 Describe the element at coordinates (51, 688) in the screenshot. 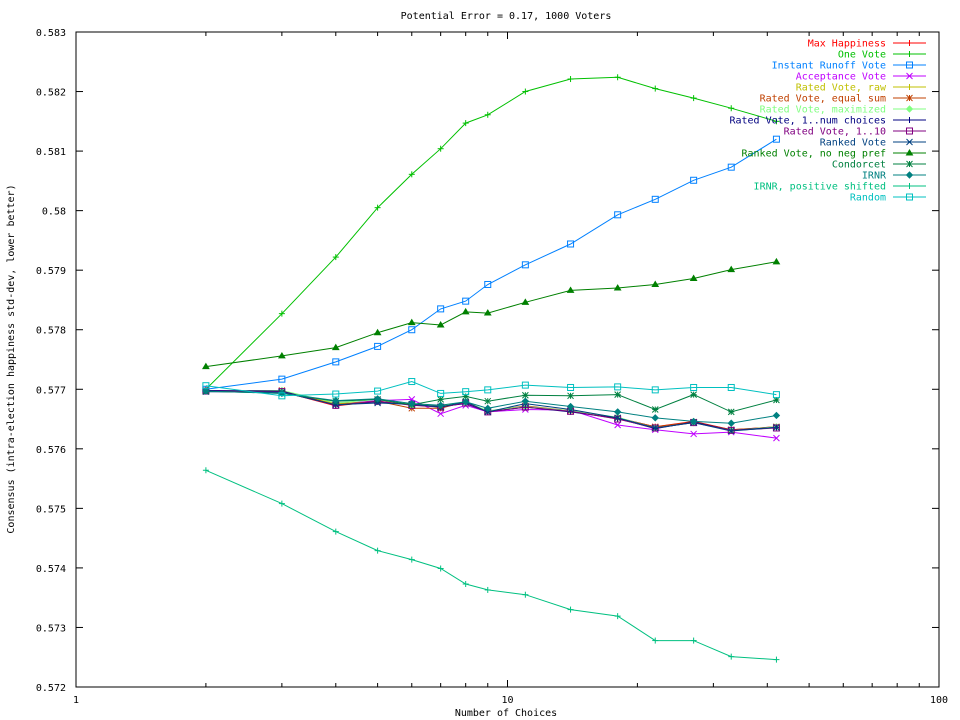

I see `y-tick-label: 0.572` at that location.